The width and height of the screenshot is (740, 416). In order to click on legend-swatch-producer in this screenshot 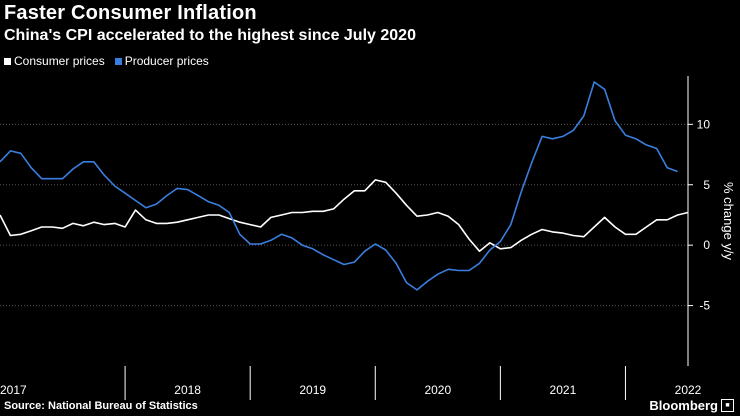, I will do `click(118, 61)`.